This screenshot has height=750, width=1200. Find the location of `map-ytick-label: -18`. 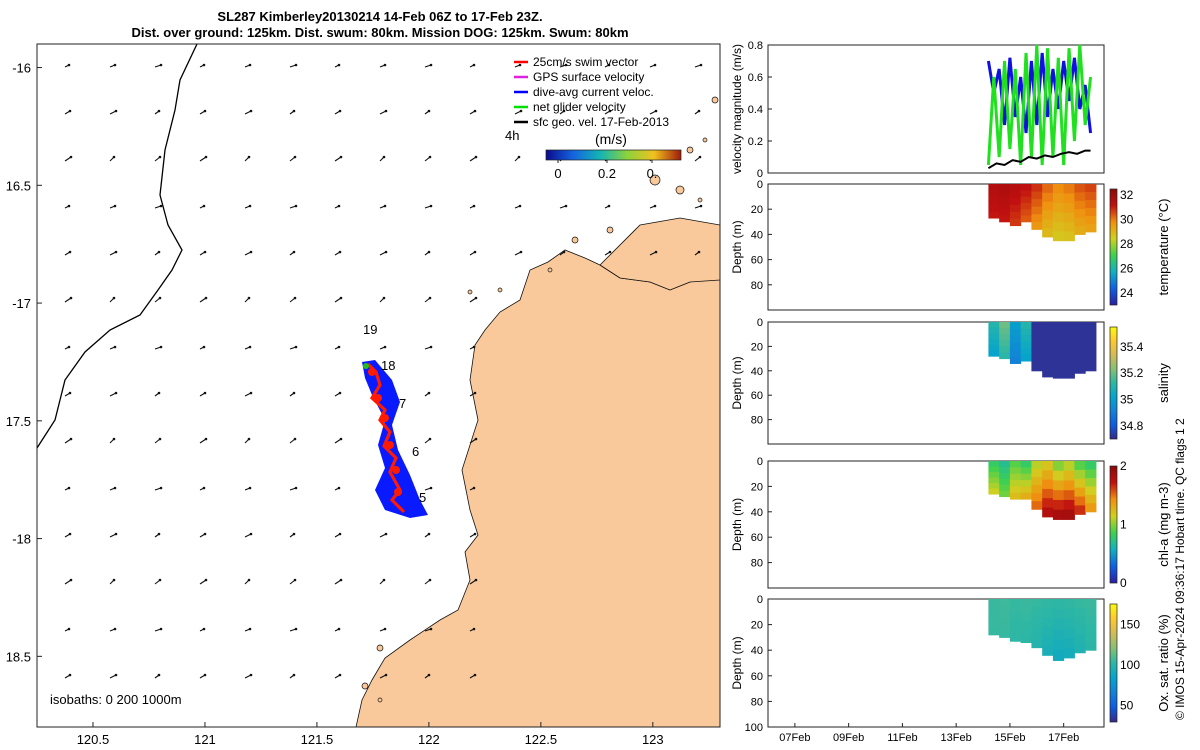

map-ytick-label: -18 is located at coordinates (21, 539).